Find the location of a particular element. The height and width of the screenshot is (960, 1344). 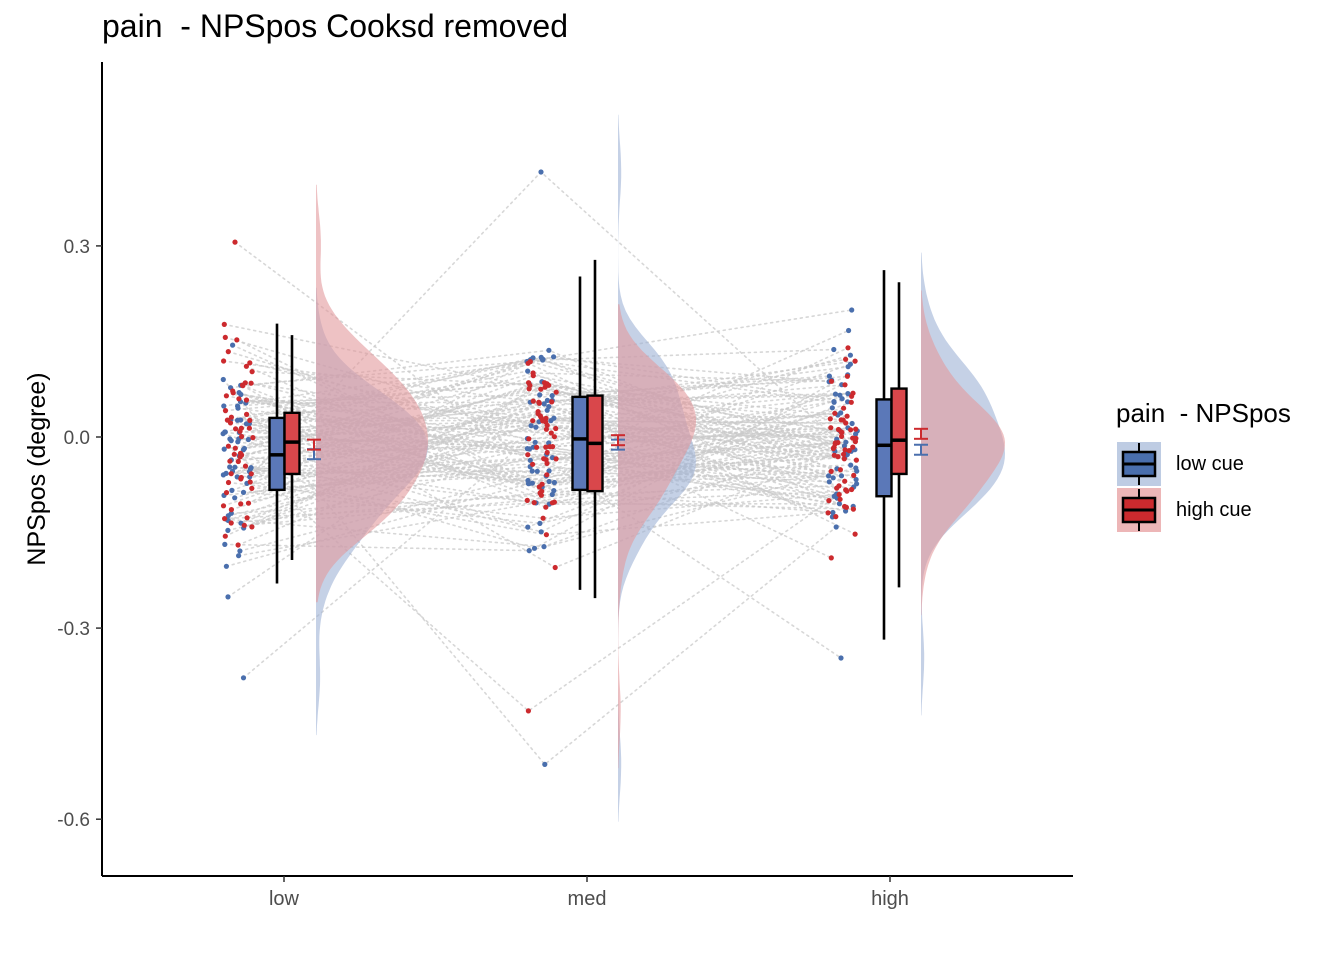

legend: pain - NPSpos low cue high cue is located at coordinates (1203, 465).